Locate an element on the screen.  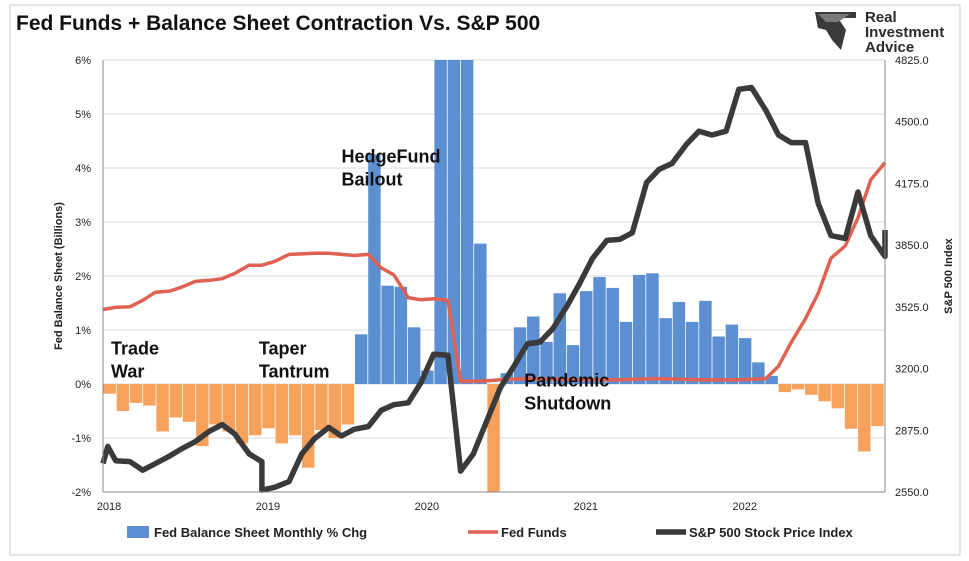
y-right-tick-label: 3850.0 is located at coordinates (912, 246).